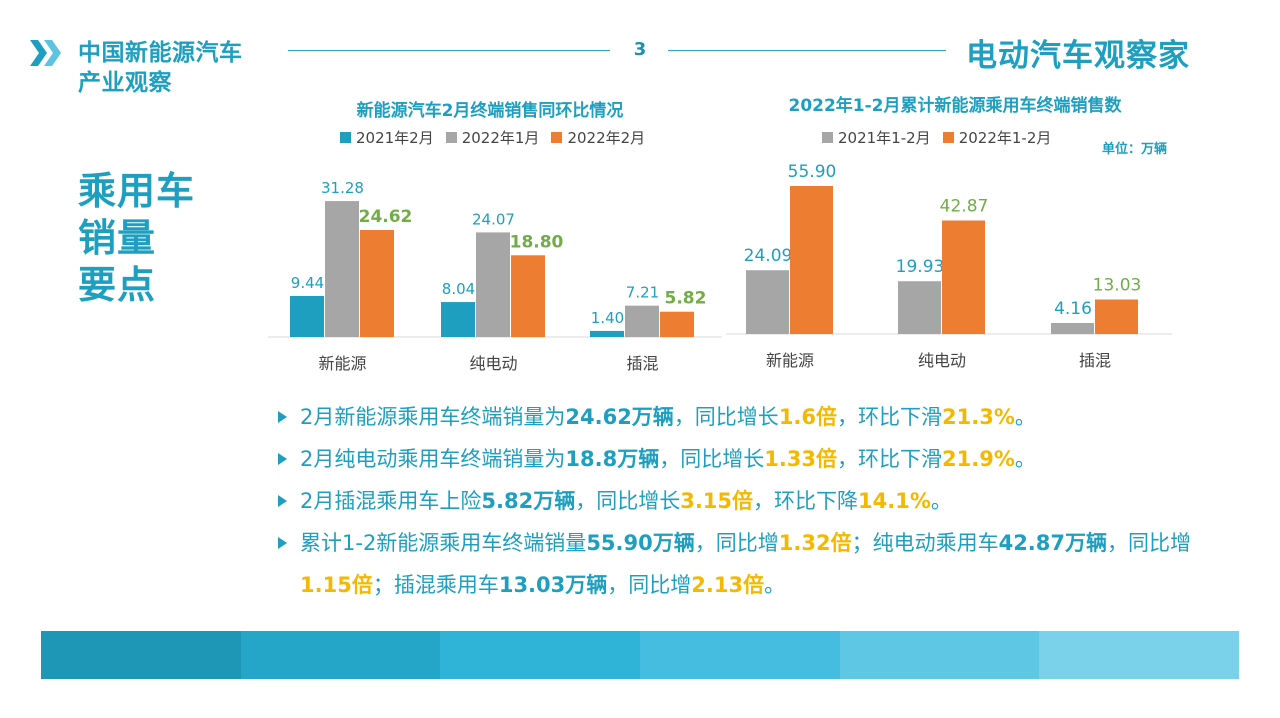 The width and height of the screenshot is (1280, 718). What do you see at coordinates (395, 138) in the screenshot?
I see `chart1-legend-label: 2021年2月` at bounding box center [395, 138].